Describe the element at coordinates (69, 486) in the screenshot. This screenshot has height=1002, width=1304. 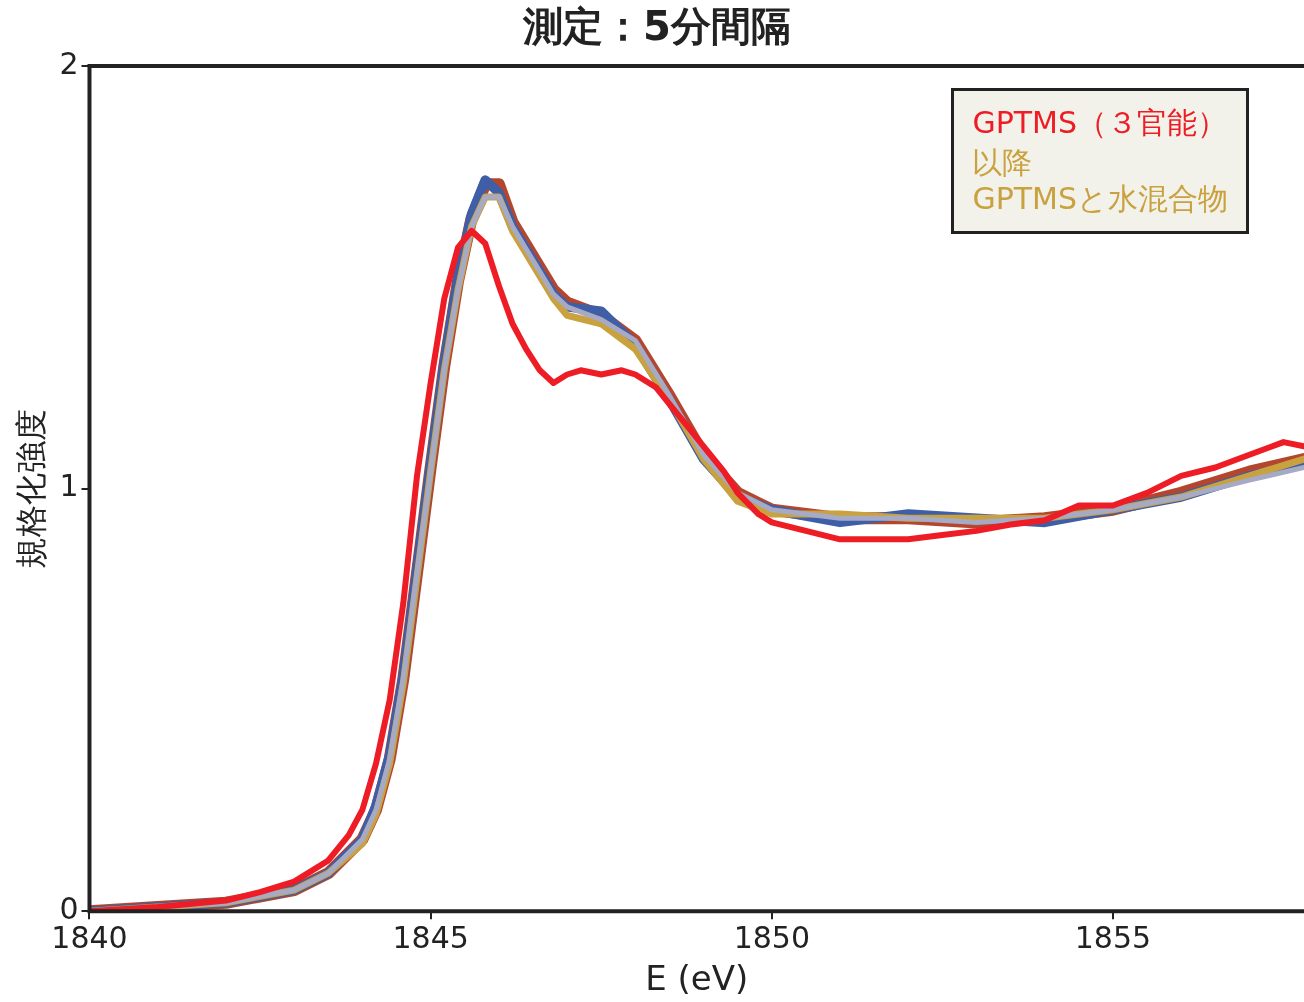
I see `y-tick-label: 1` at that location.